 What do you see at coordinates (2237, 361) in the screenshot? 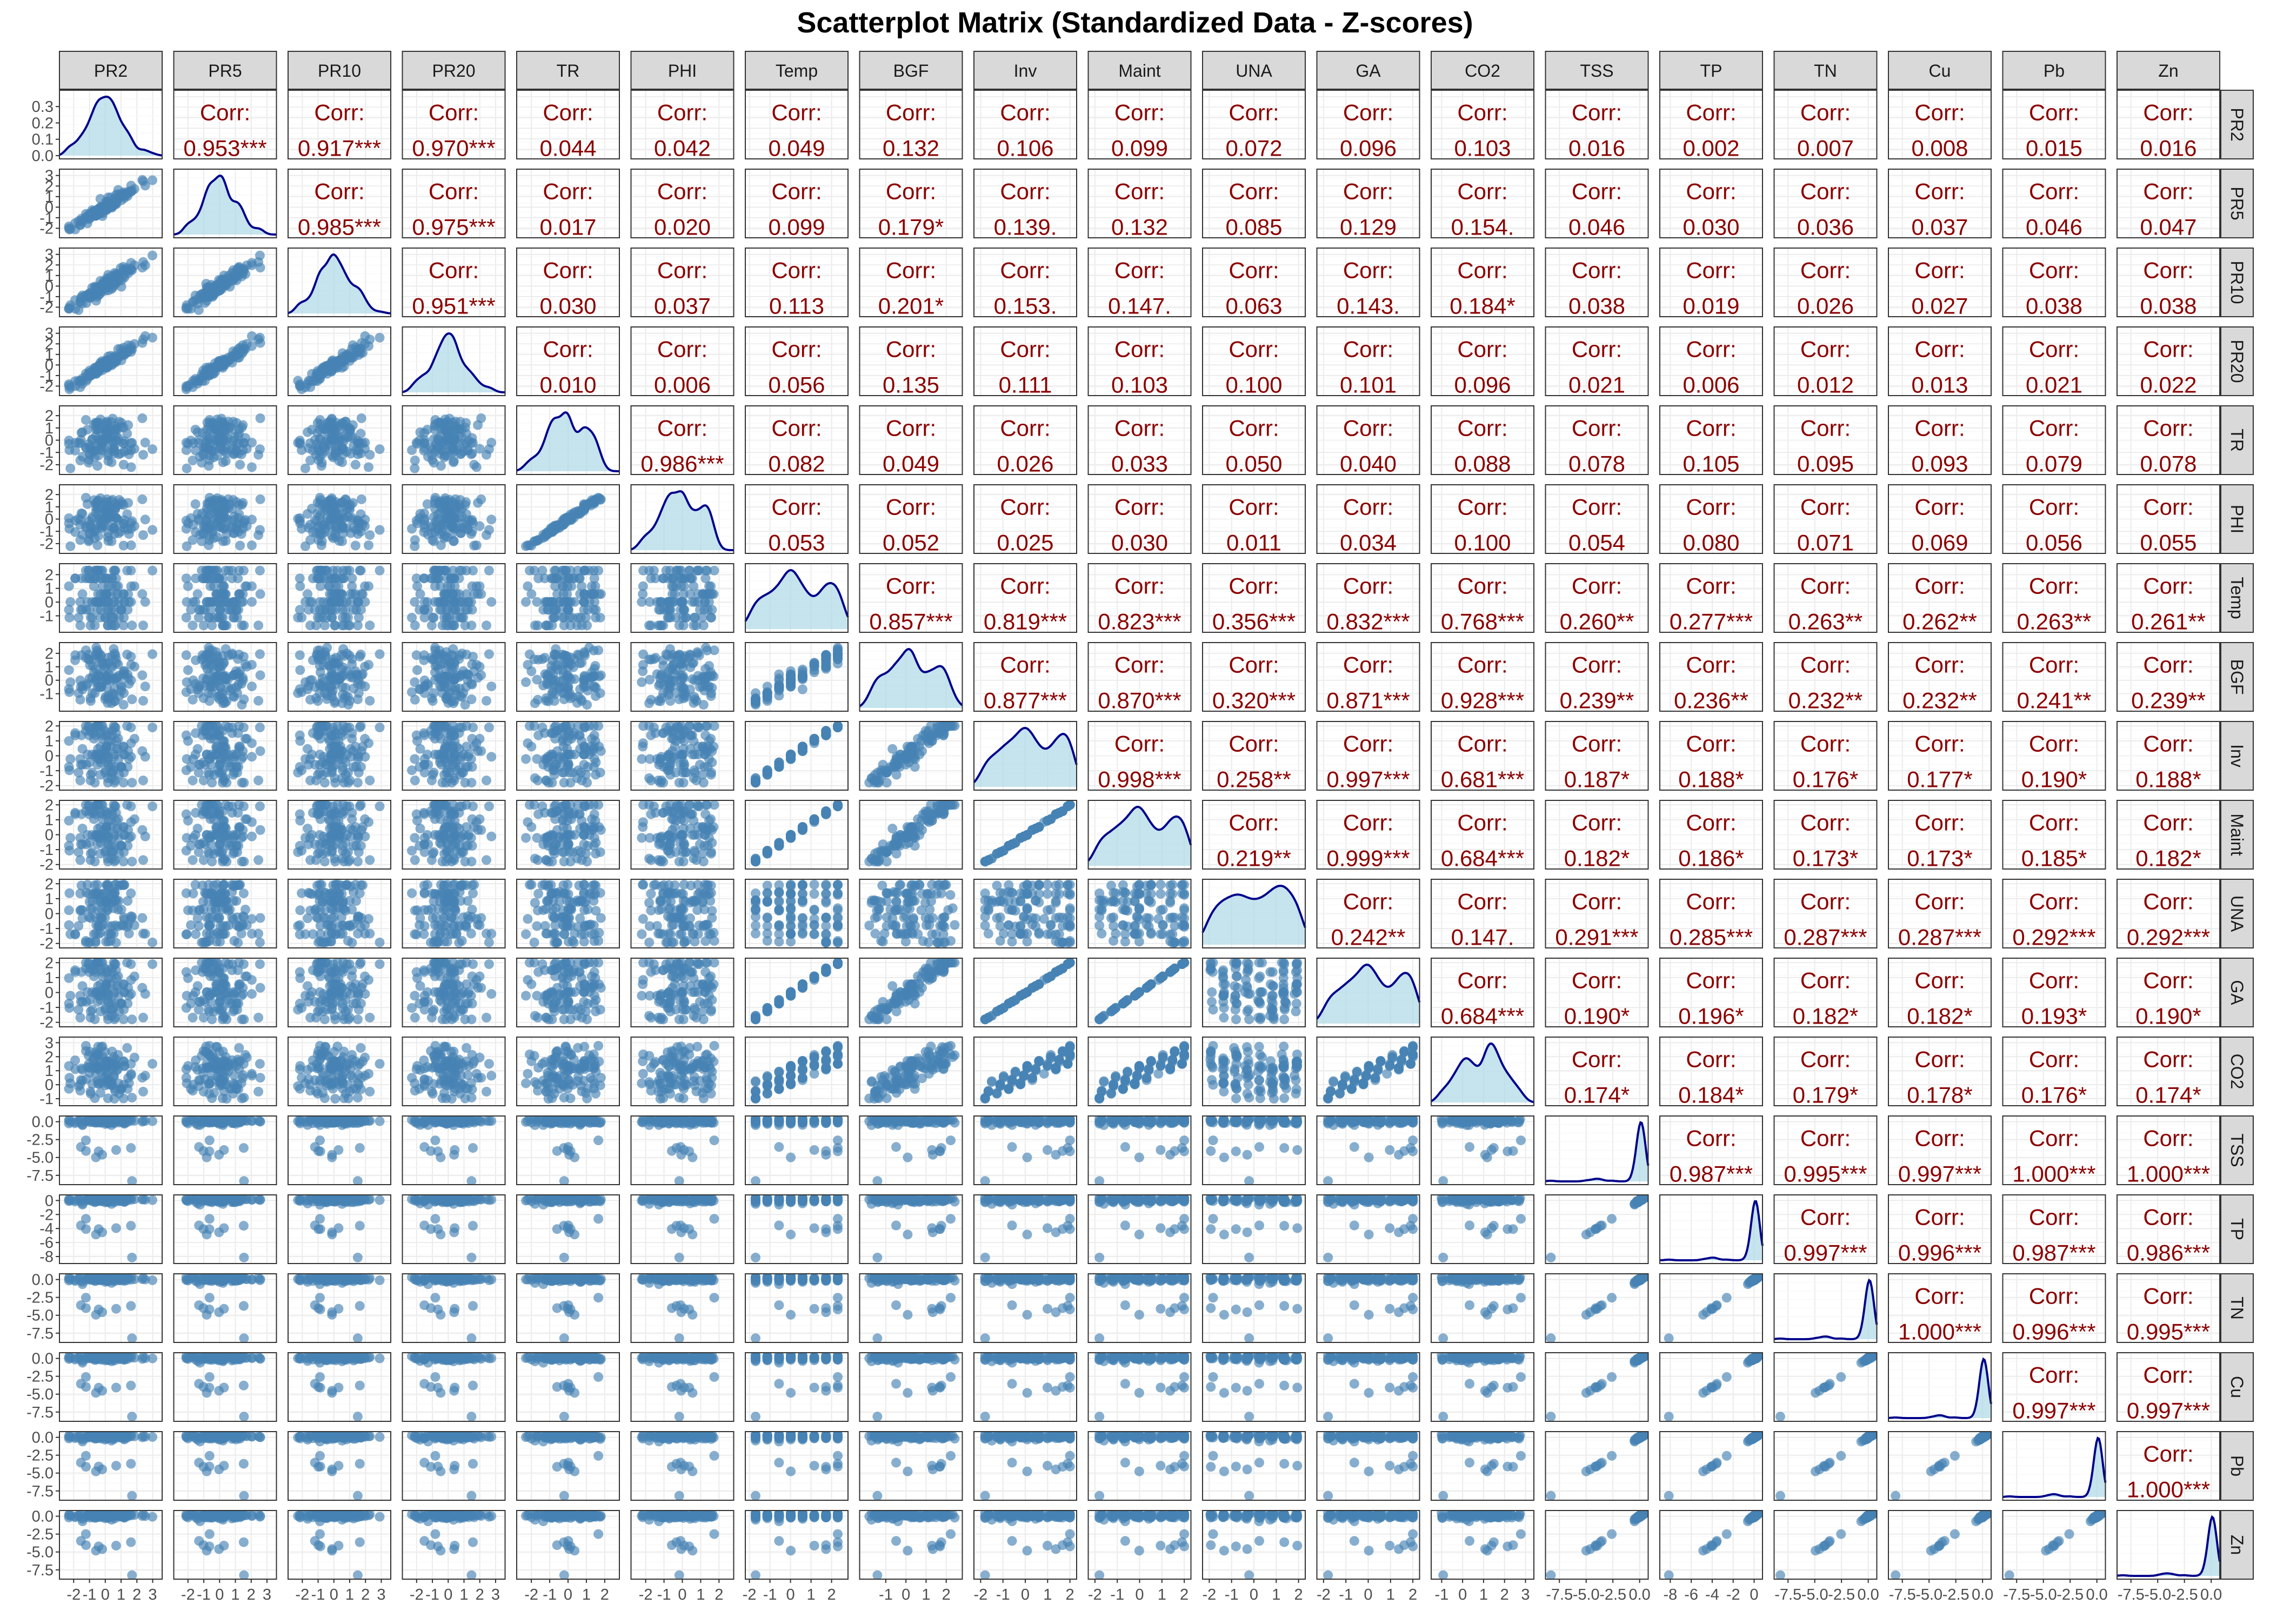
I see `strip-label-right-pr20: PR20` at bounding box center [2237, 361].